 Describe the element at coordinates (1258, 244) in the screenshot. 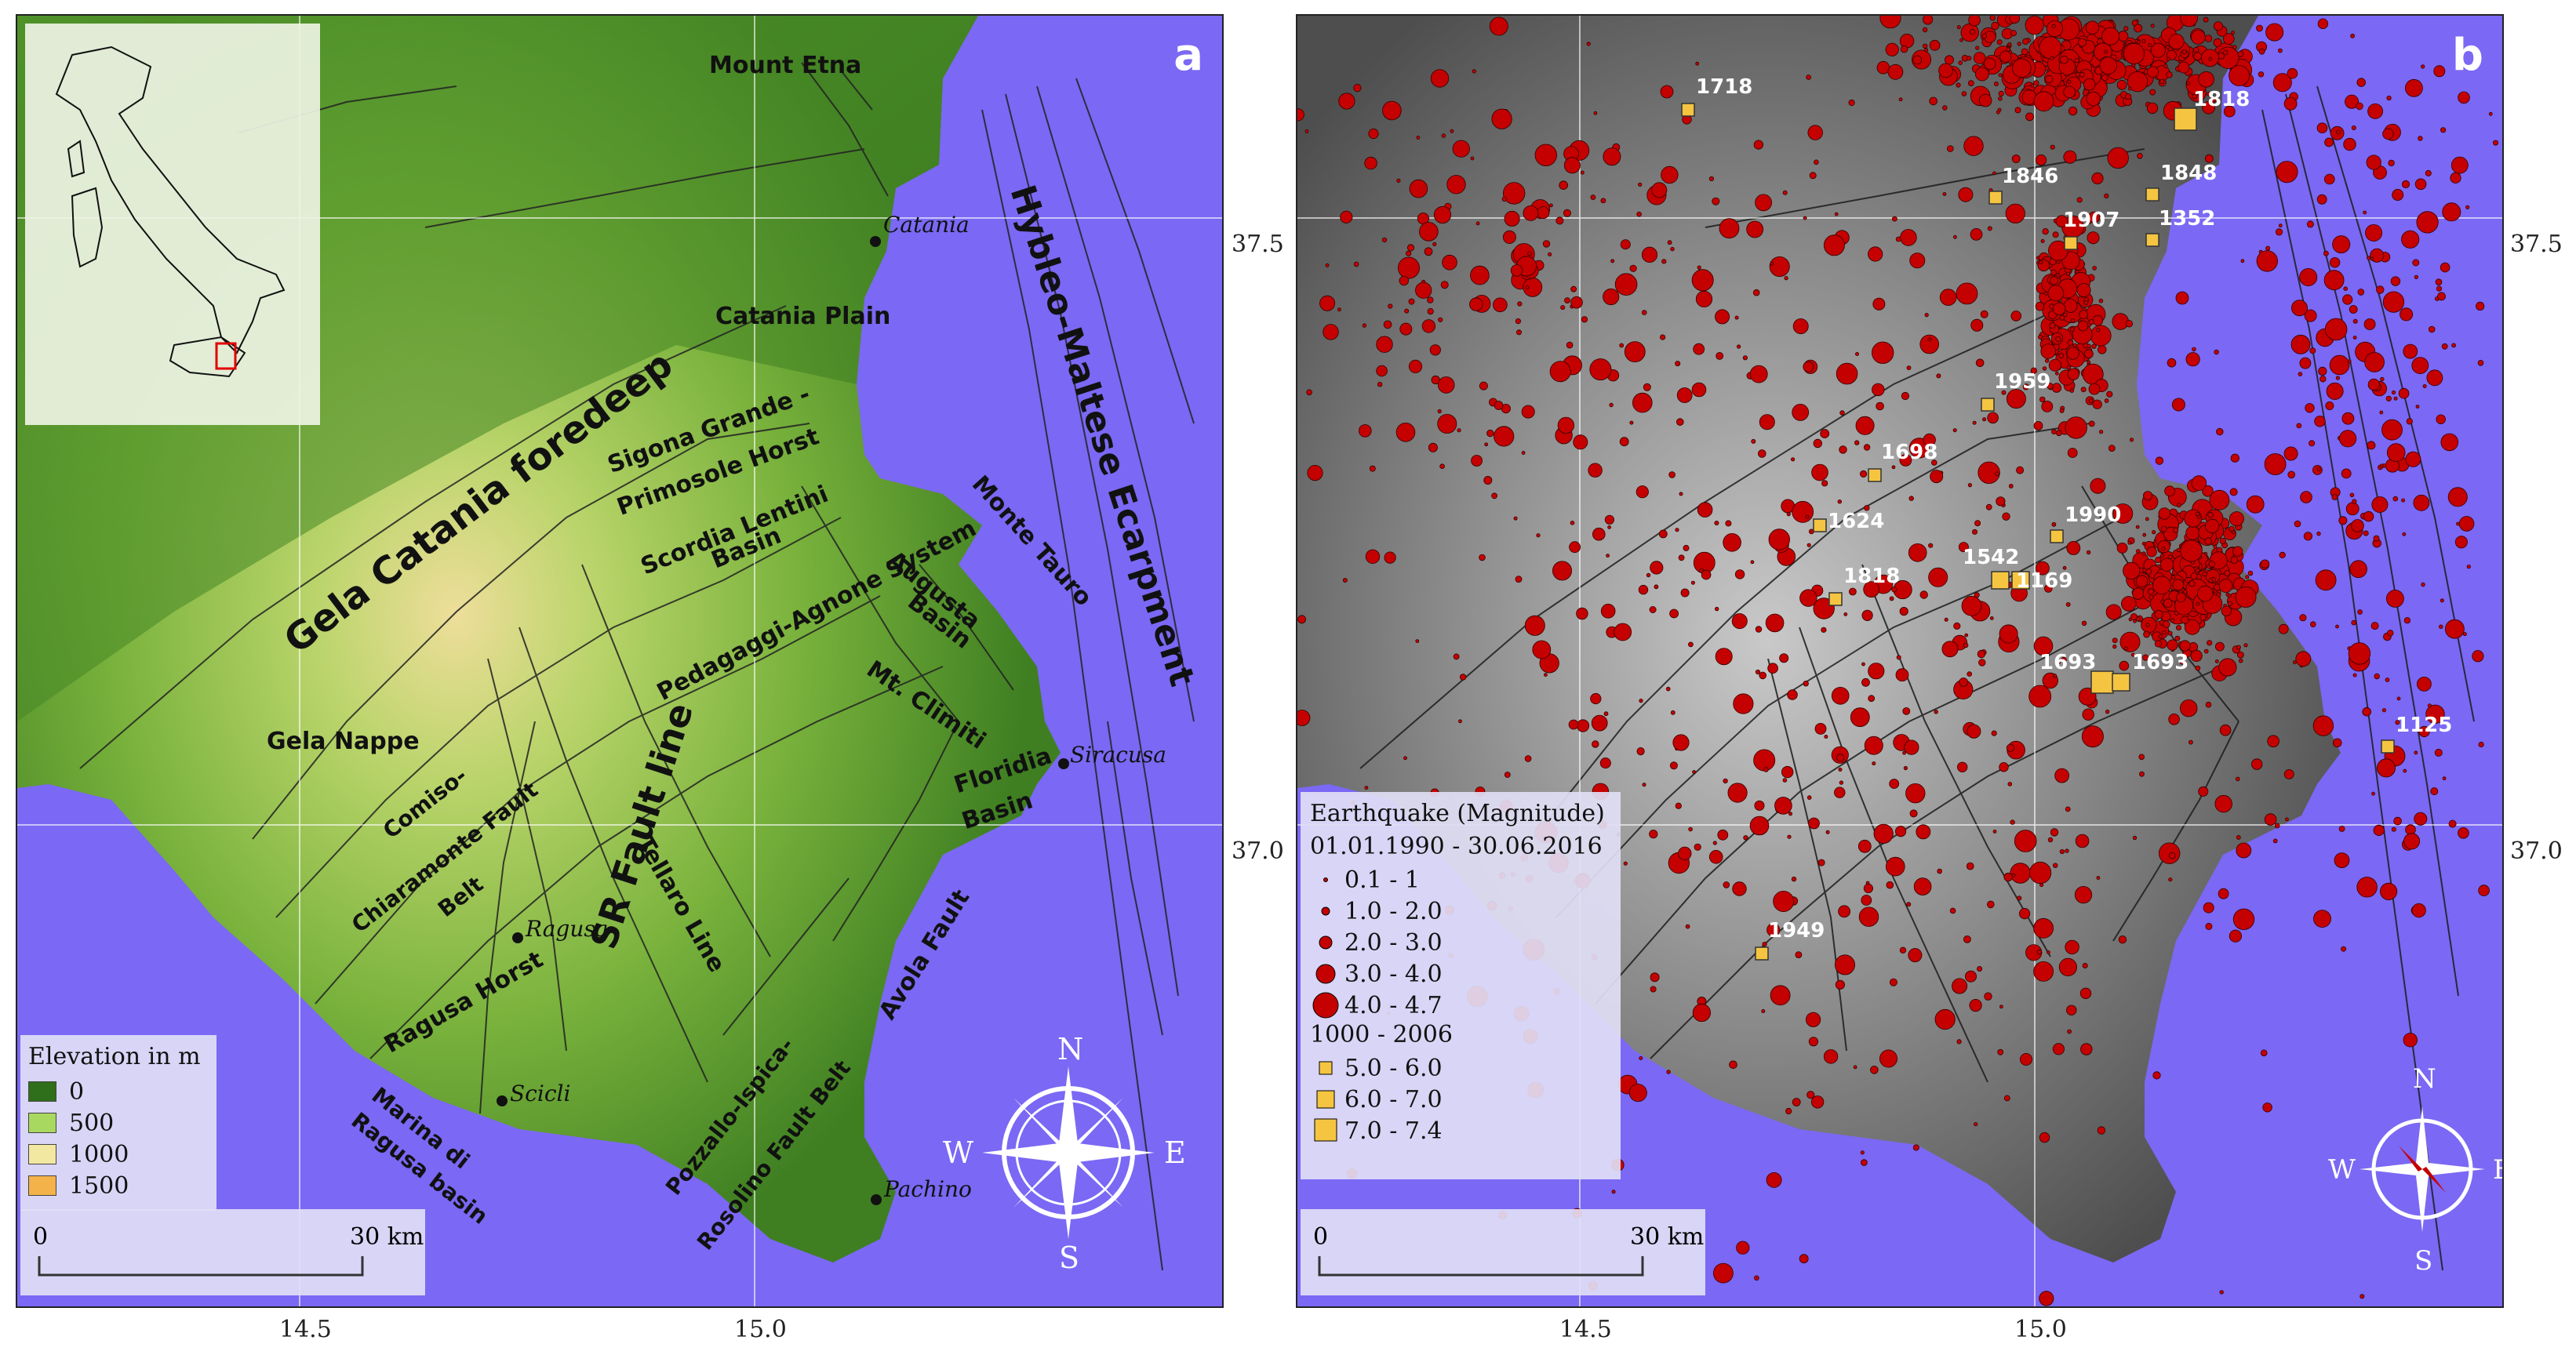

I see `y-tick-37-5-a: 37.5` at that location.